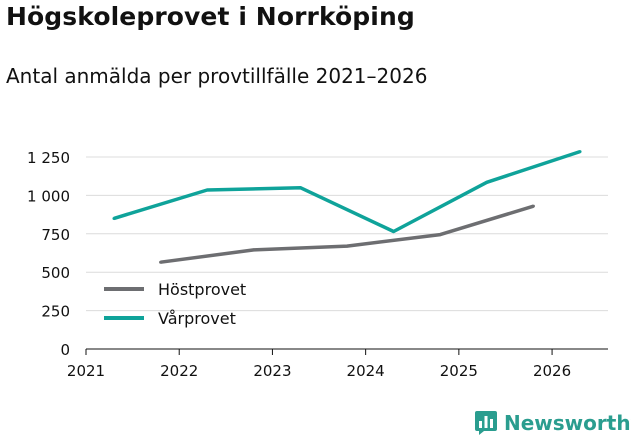 This screenshot has height=439, width=631. What do you see at coordinates (55, 273) in the screenshot?
I see `y-tick-label: 500` at bounding box center [55, 273].